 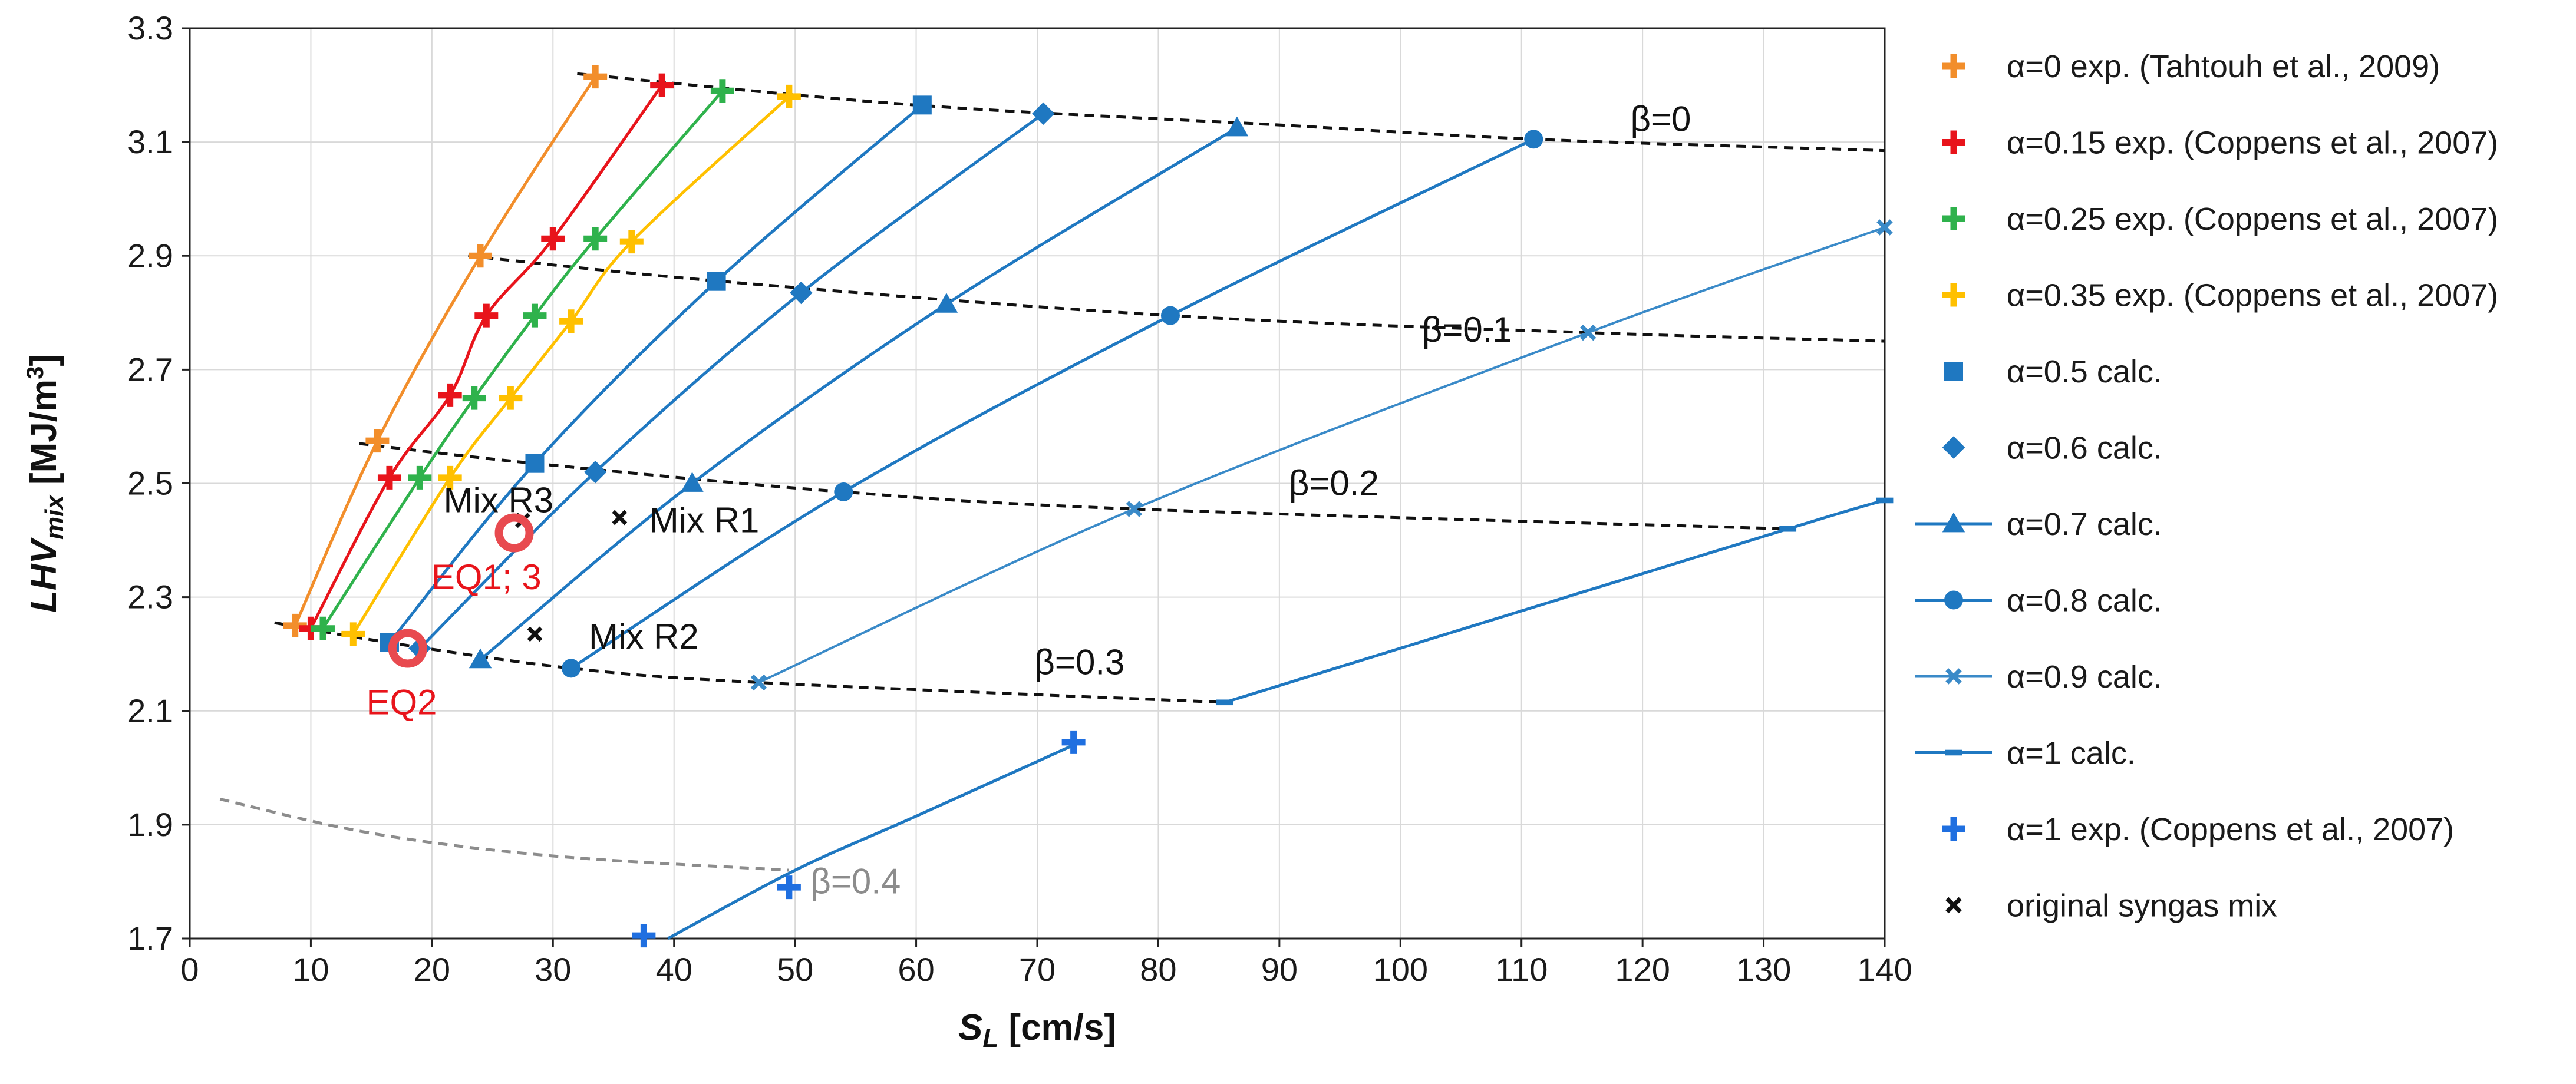 I want to click on annotation-0-1: β=0.1, so click(x=1467, y=329).